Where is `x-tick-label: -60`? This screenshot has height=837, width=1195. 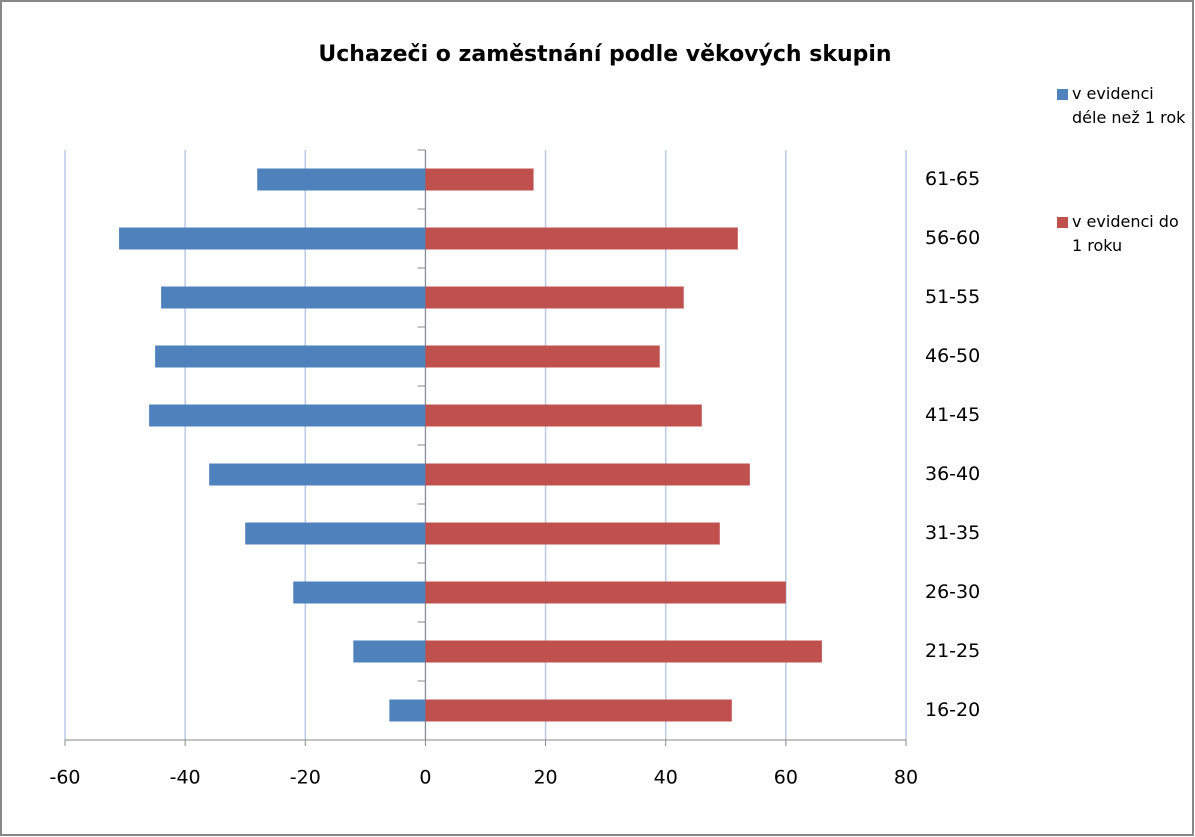 x-tick-label: -60 is located at coordinates (64, 778).